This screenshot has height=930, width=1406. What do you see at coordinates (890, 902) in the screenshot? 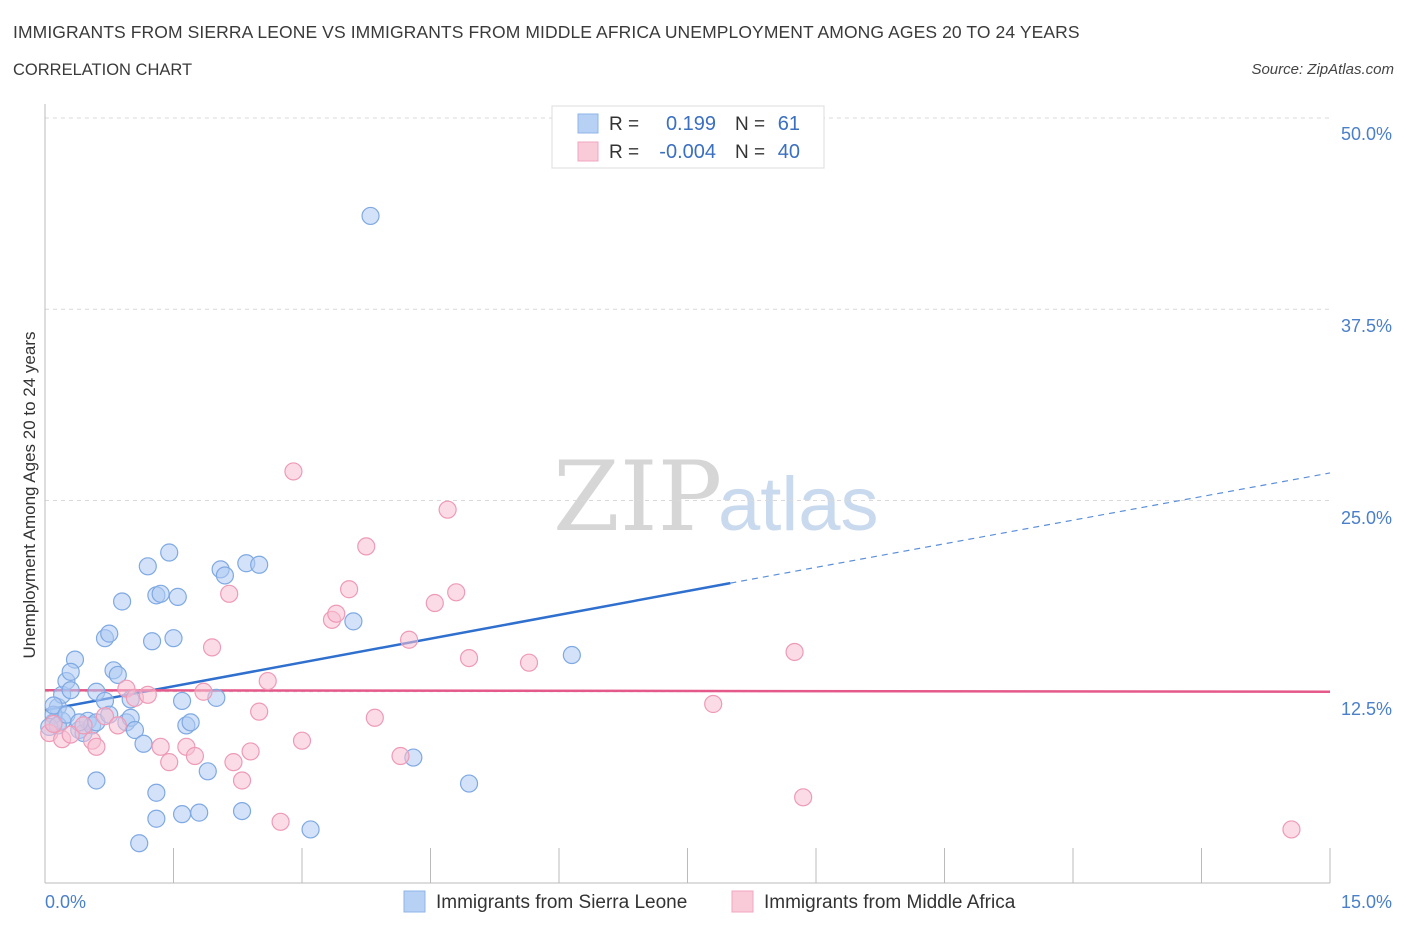
I see `bottom-legend-label-middle-africa: Immigrants from Middle Africa` at bounding box center [890, 902].